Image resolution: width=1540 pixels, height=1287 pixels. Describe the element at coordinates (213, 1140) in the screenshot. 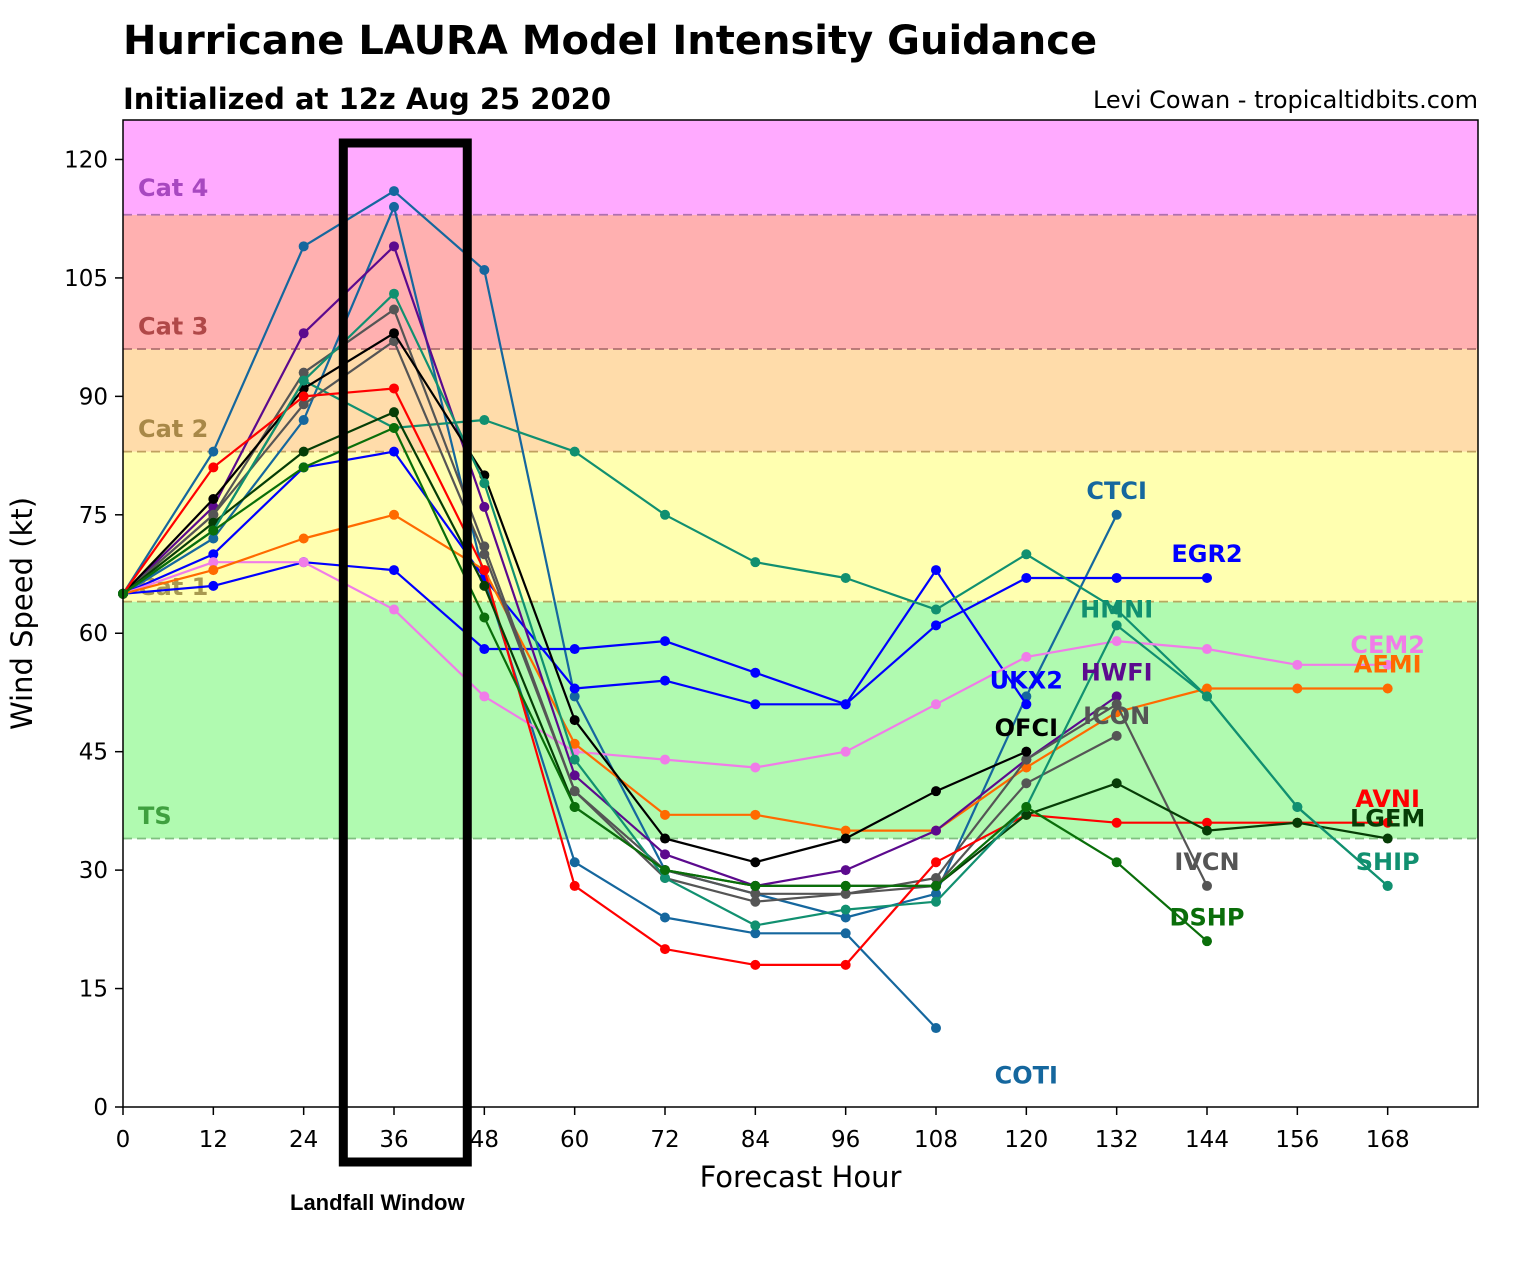

I see `x-tick-label: 12` at that location.